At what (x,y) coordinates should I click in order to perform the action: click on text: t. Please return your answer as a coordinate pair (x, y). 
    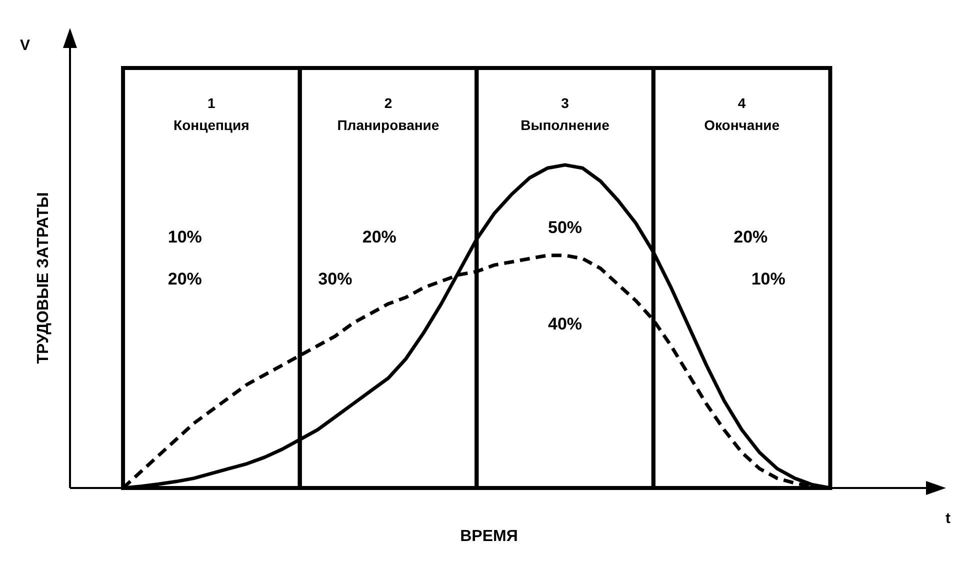
    Looking at the image, I should click on (948, 518).